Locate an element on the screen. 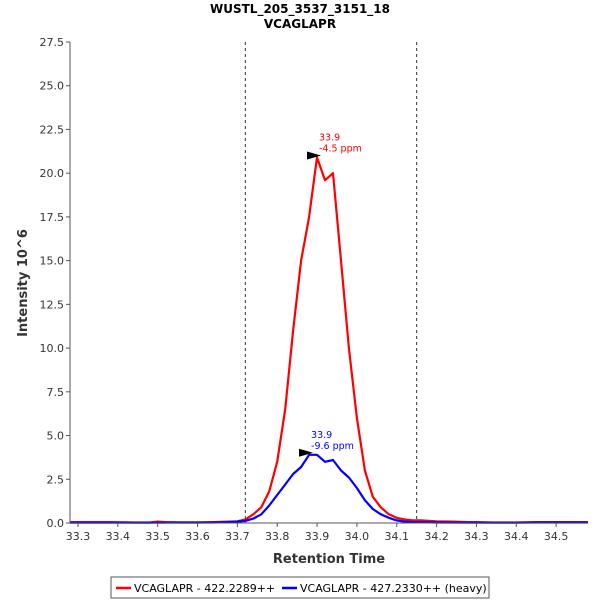  chart-subtitle: VCAGLAPR is located at coordinates (300, 24).